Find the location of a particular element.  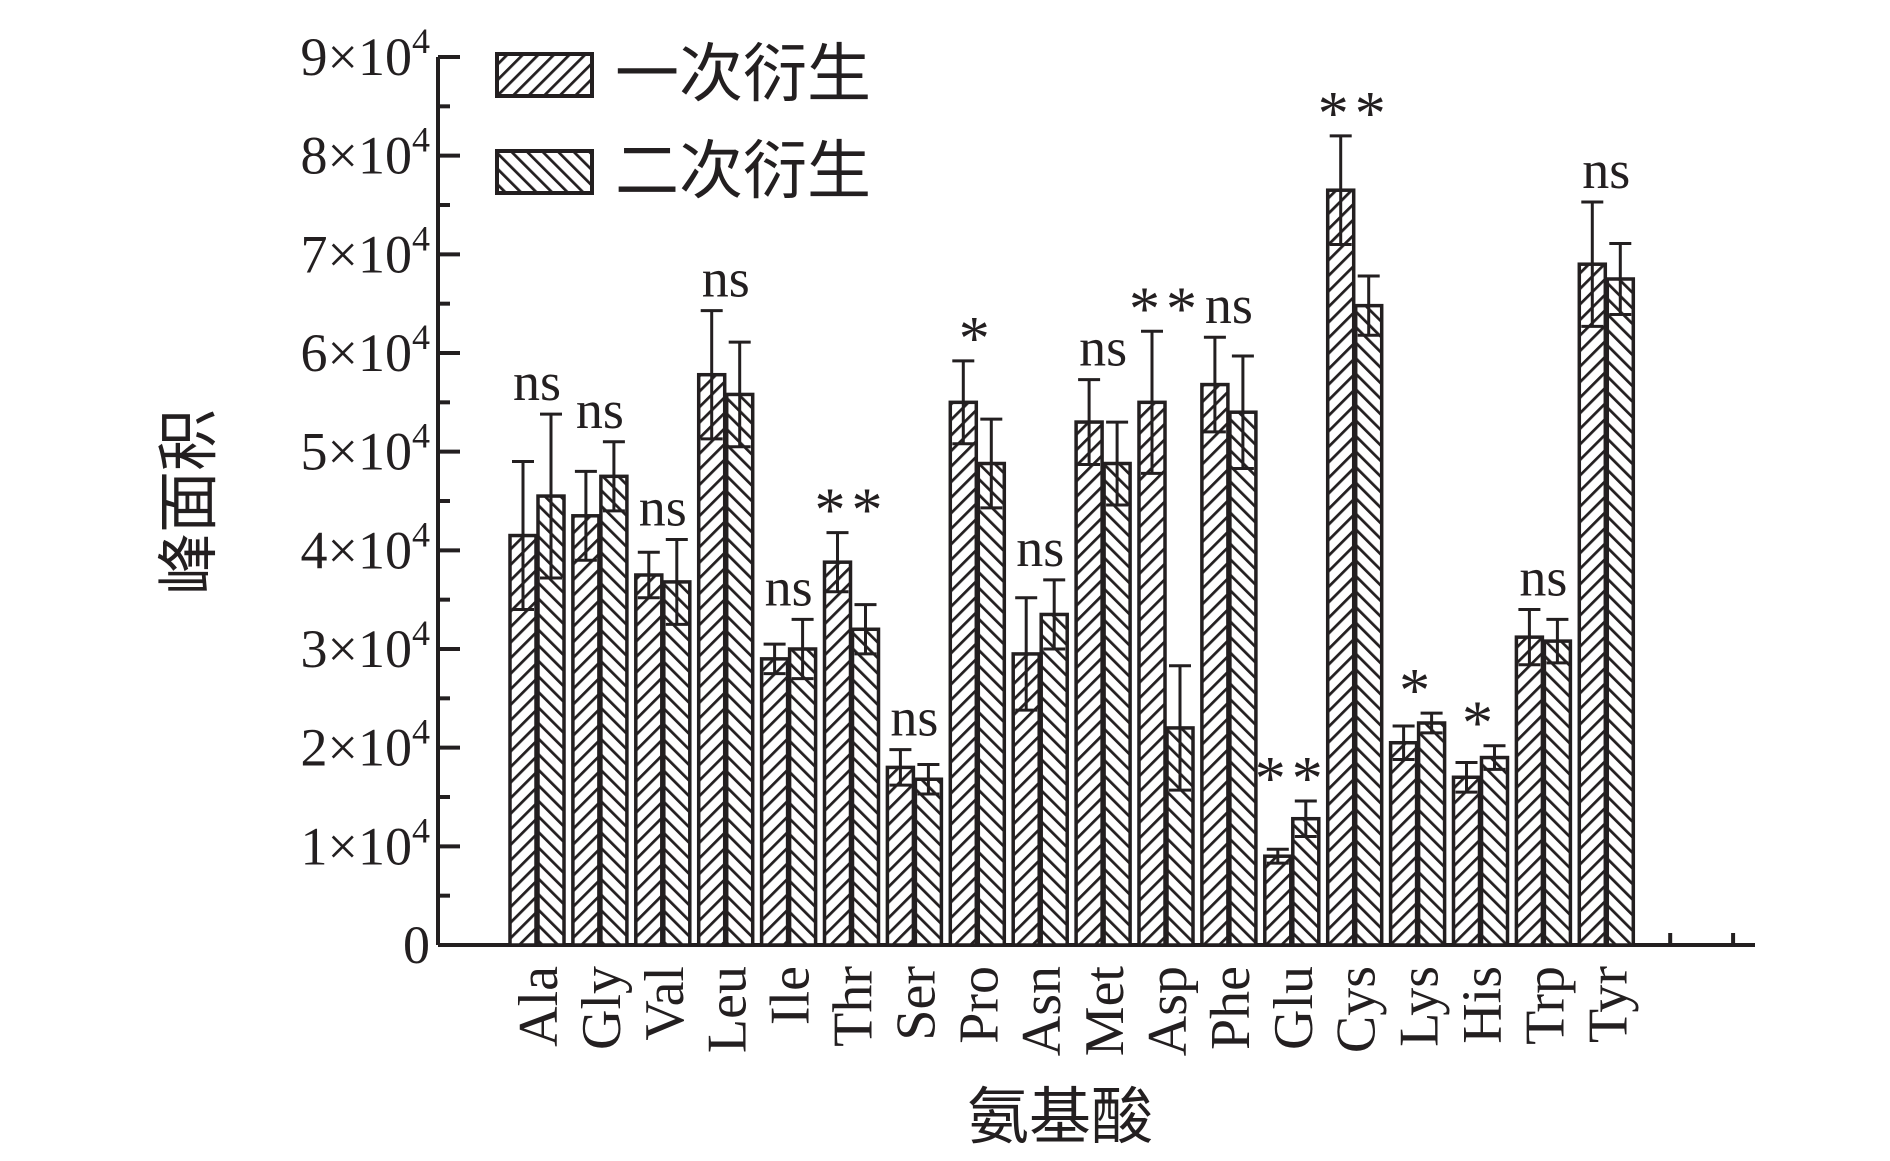

y-tick-label-5: 5×10⁴ is located at coordinates (365, 449).